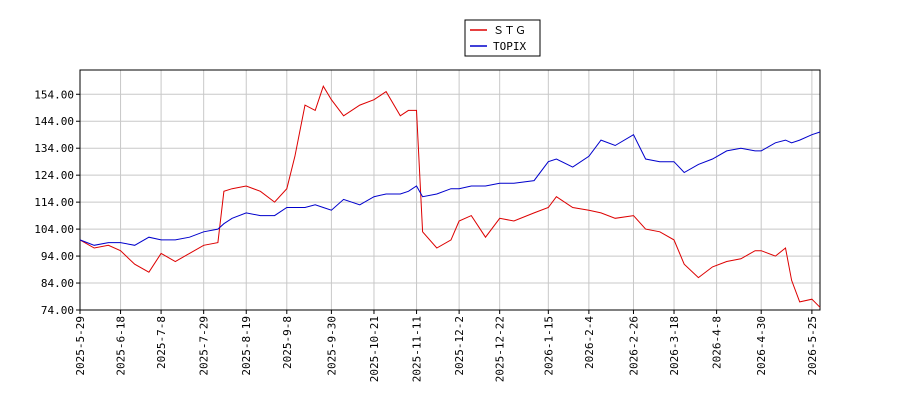 The height and width of the screenshot is (404, 900). Describe the element at coordinates (54, 175) in the screenshot. I see `y-tick-label: 124.00` at that location.